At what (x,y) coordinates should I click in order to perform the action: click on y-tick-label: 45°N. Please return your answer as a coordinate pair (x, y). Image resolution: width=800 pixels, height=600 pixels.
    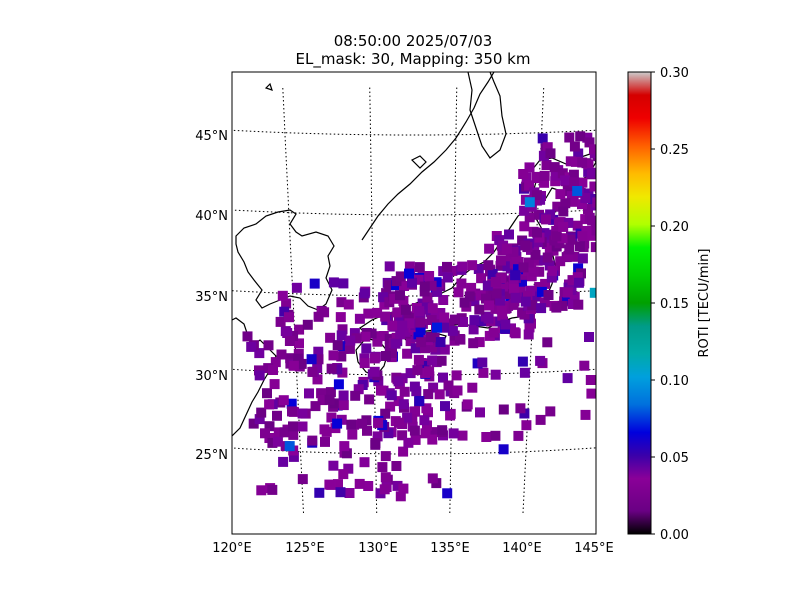
    Looking at the image, I should click on (211, 136).